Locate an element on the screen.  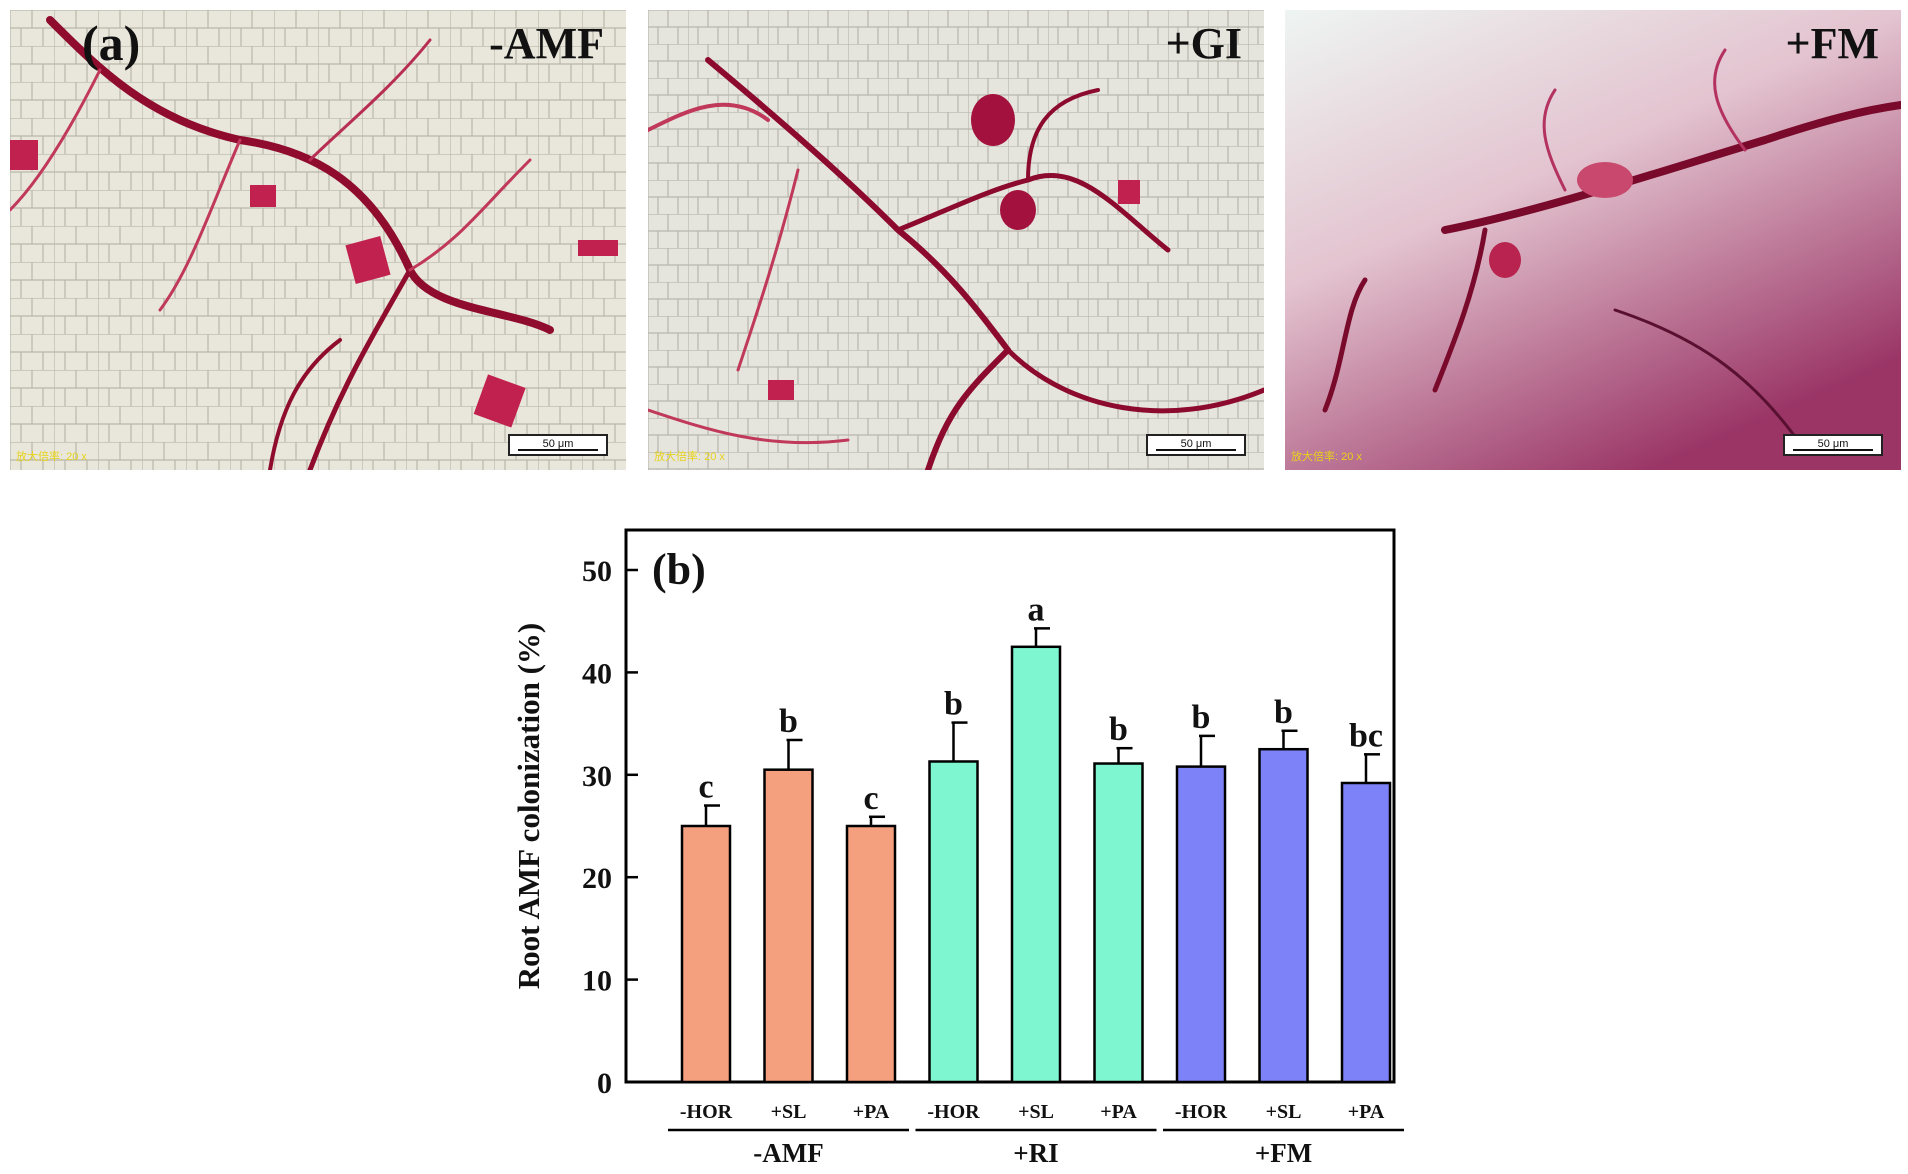
group-label: +FM is located at coordinates (1283, 1153).